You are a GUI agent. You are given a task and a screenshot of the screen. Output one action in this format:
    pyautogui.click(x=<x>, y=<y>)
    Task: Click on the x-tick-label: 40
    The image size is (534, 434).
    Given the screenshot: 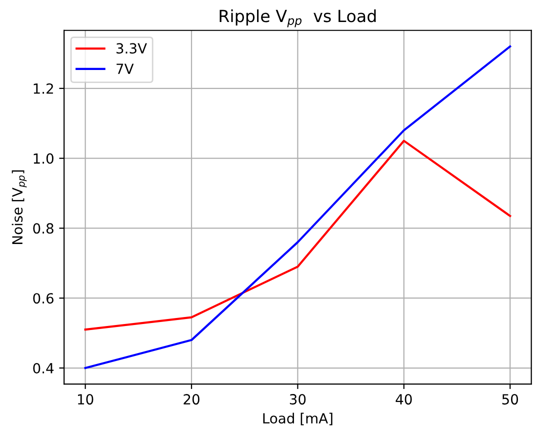 What is the action you would take?
    pyautogui.click(x=404, y=399)
    